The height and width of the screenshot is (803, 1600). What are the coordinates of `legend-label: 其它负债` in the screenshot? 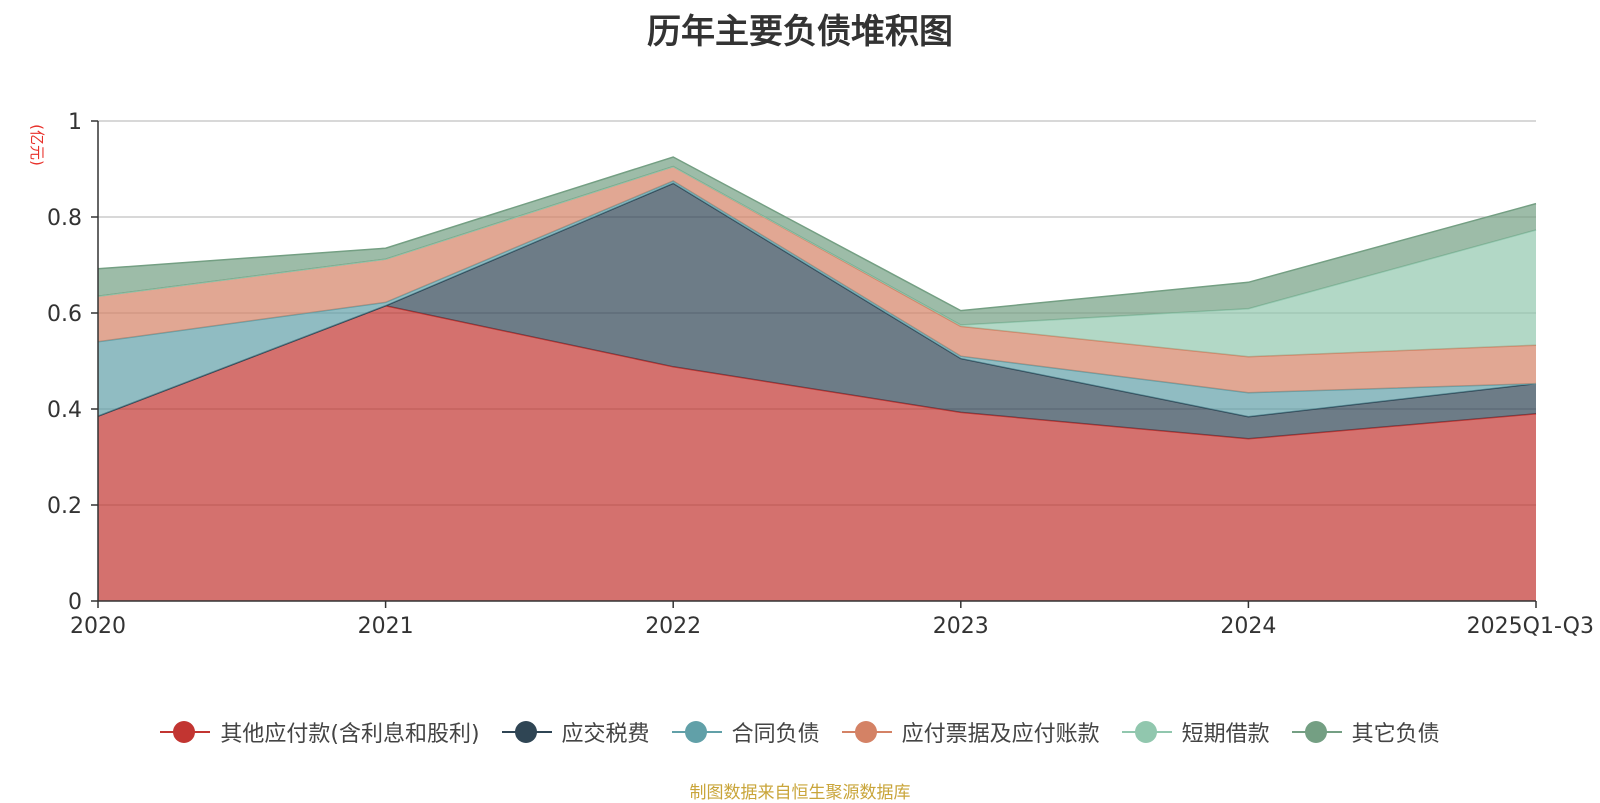 It's located at (1395, 734).